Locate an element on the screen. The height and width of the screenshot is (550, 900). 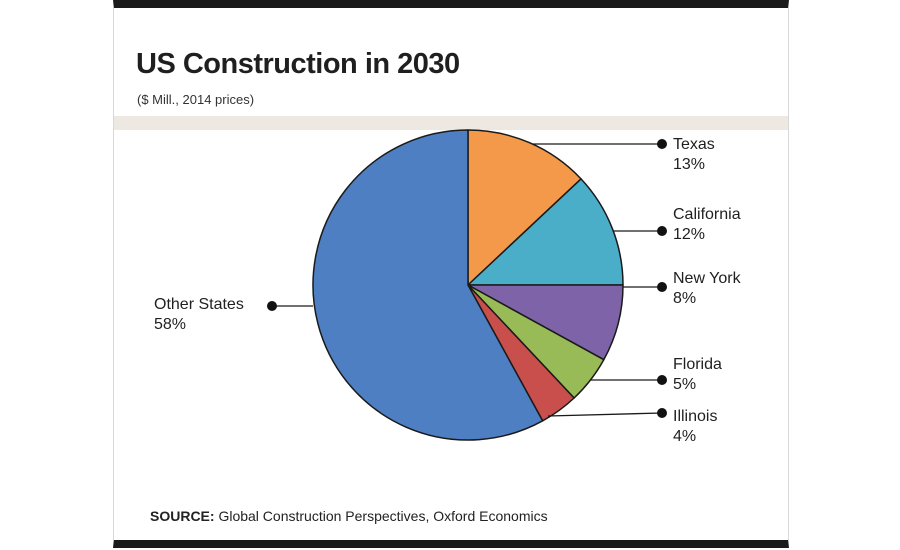
leader-dot-florida is located at coordinates (662, 380).